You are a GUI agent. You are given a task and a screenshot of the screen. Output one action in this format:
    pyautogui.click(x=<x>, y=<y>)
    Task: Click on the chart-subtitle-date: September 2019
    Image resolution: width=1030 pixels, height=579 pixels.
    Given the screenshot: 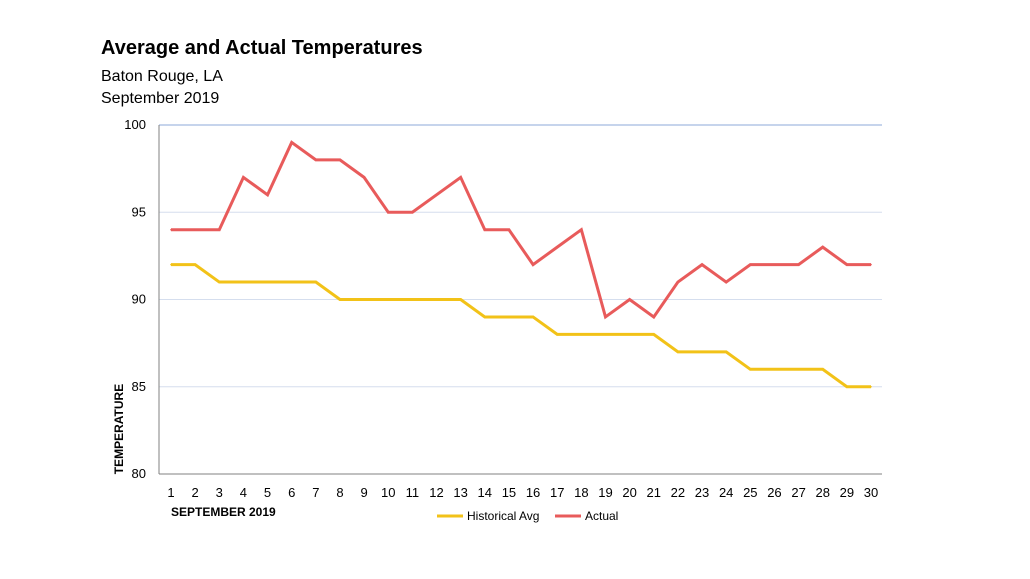 What is the action you would take?
    pyautogui.click(x=160, y=98)
    